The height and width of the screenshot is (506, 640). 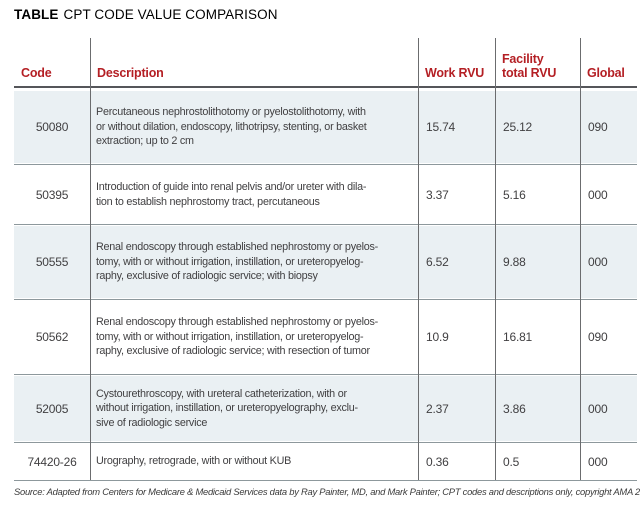 I want to click on work-rvu-cell: 2.37, so click(x=437, y=408).